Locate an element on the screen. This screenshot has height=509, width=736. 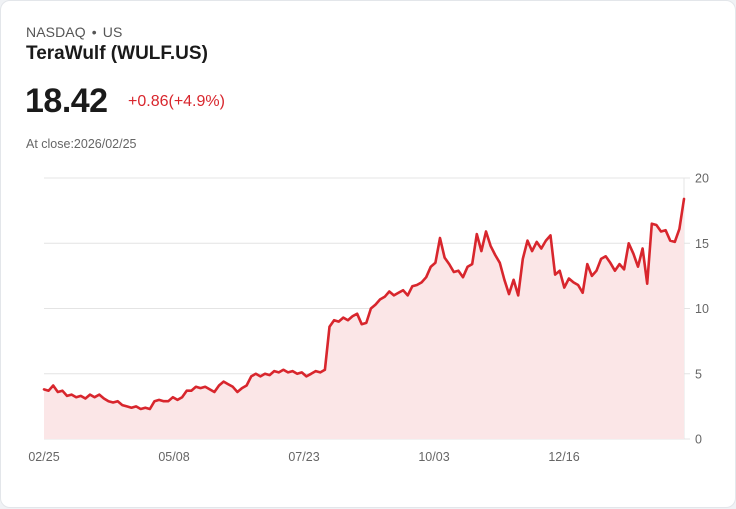
y-tick-label: 10 is located at coordinates (702, 309).